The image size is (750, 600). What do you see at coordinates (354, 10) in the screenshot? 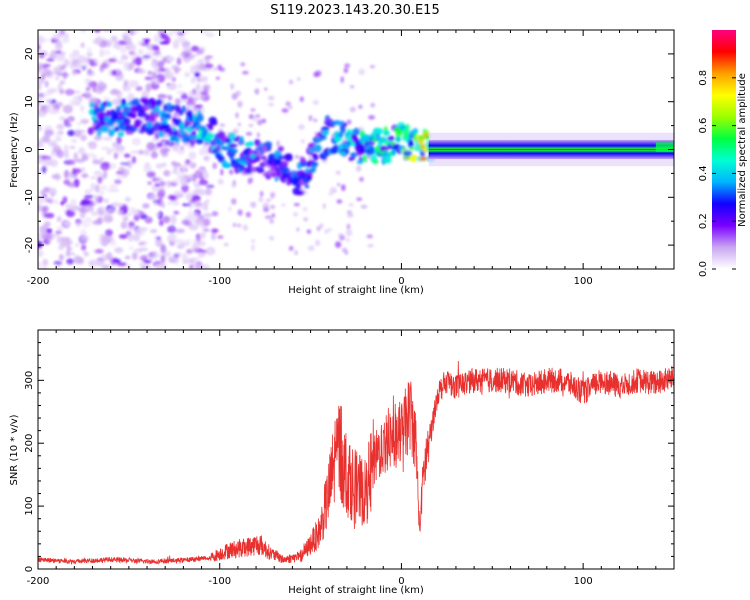
I see `figure-title: S119.2023.143.20.30.E15` at bounding box center [354, 10].